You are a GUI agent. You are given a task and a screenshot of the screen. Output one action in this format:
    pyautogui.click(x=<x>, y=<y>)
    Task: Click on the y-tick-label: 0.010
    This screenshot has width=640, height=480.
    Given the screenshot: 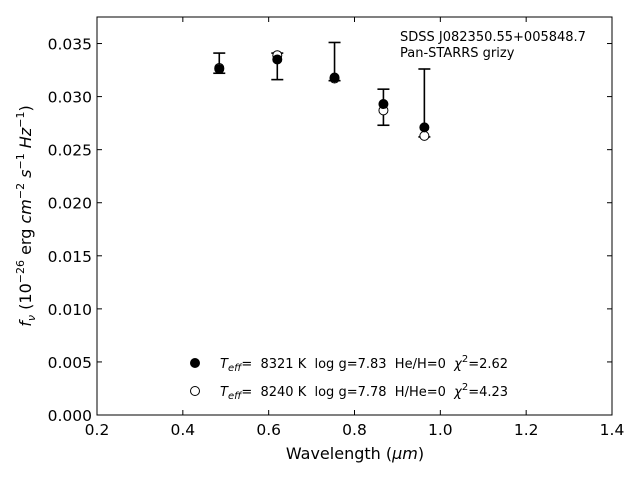 What is the action you would take?
    pyautogui.click(x=70, y=310)
    